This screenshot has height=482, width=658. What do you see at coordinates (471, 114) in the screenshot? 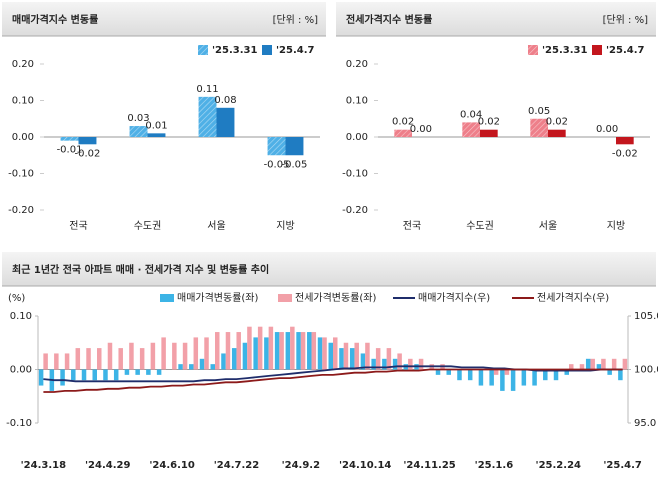
I see `value-label: 0.04` at bounding box center [471, 114].